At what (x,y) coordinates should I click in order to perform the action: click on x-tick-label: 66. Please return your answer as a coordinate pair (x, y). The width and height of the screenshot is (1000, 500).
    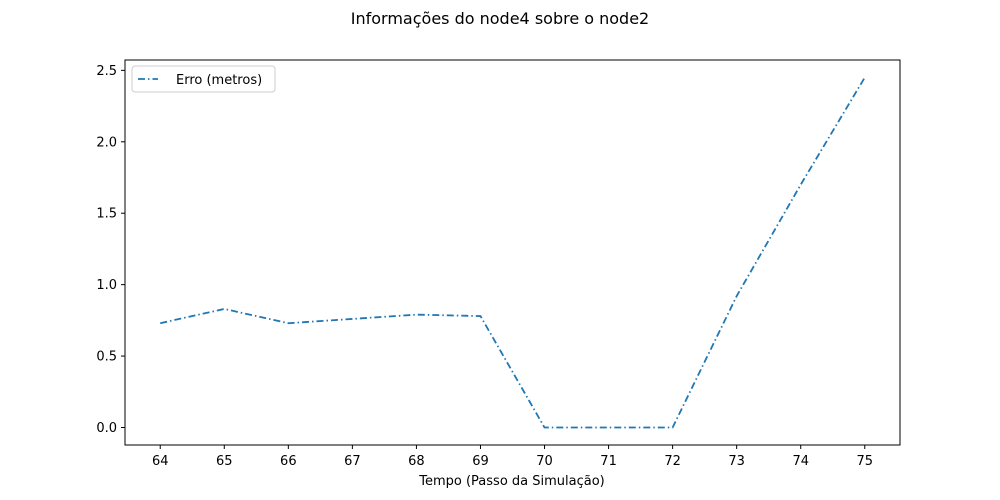
    Looking at the image, I should click on (288, 461).